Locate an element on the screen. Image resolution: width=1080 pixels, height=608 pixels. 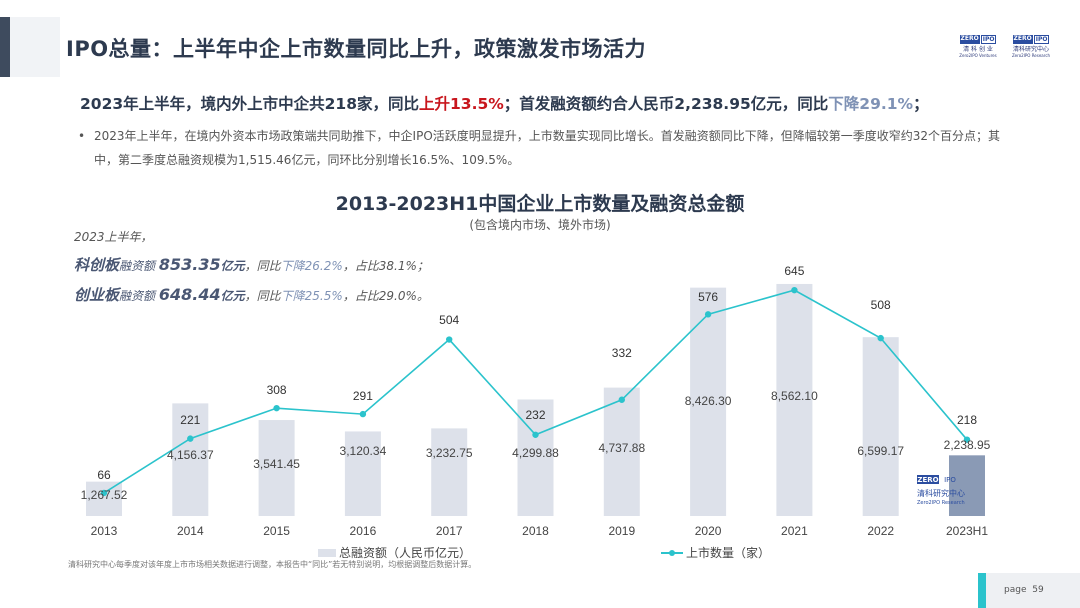
bar-2018 is located at coordinates (535, 457).